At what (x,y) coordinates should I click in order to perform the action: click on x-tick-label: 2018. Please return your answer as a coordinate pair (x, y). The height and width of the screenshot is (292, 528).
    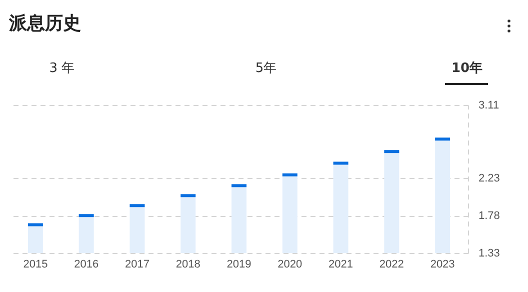
    Looking at the image, I should click on (188, 264).